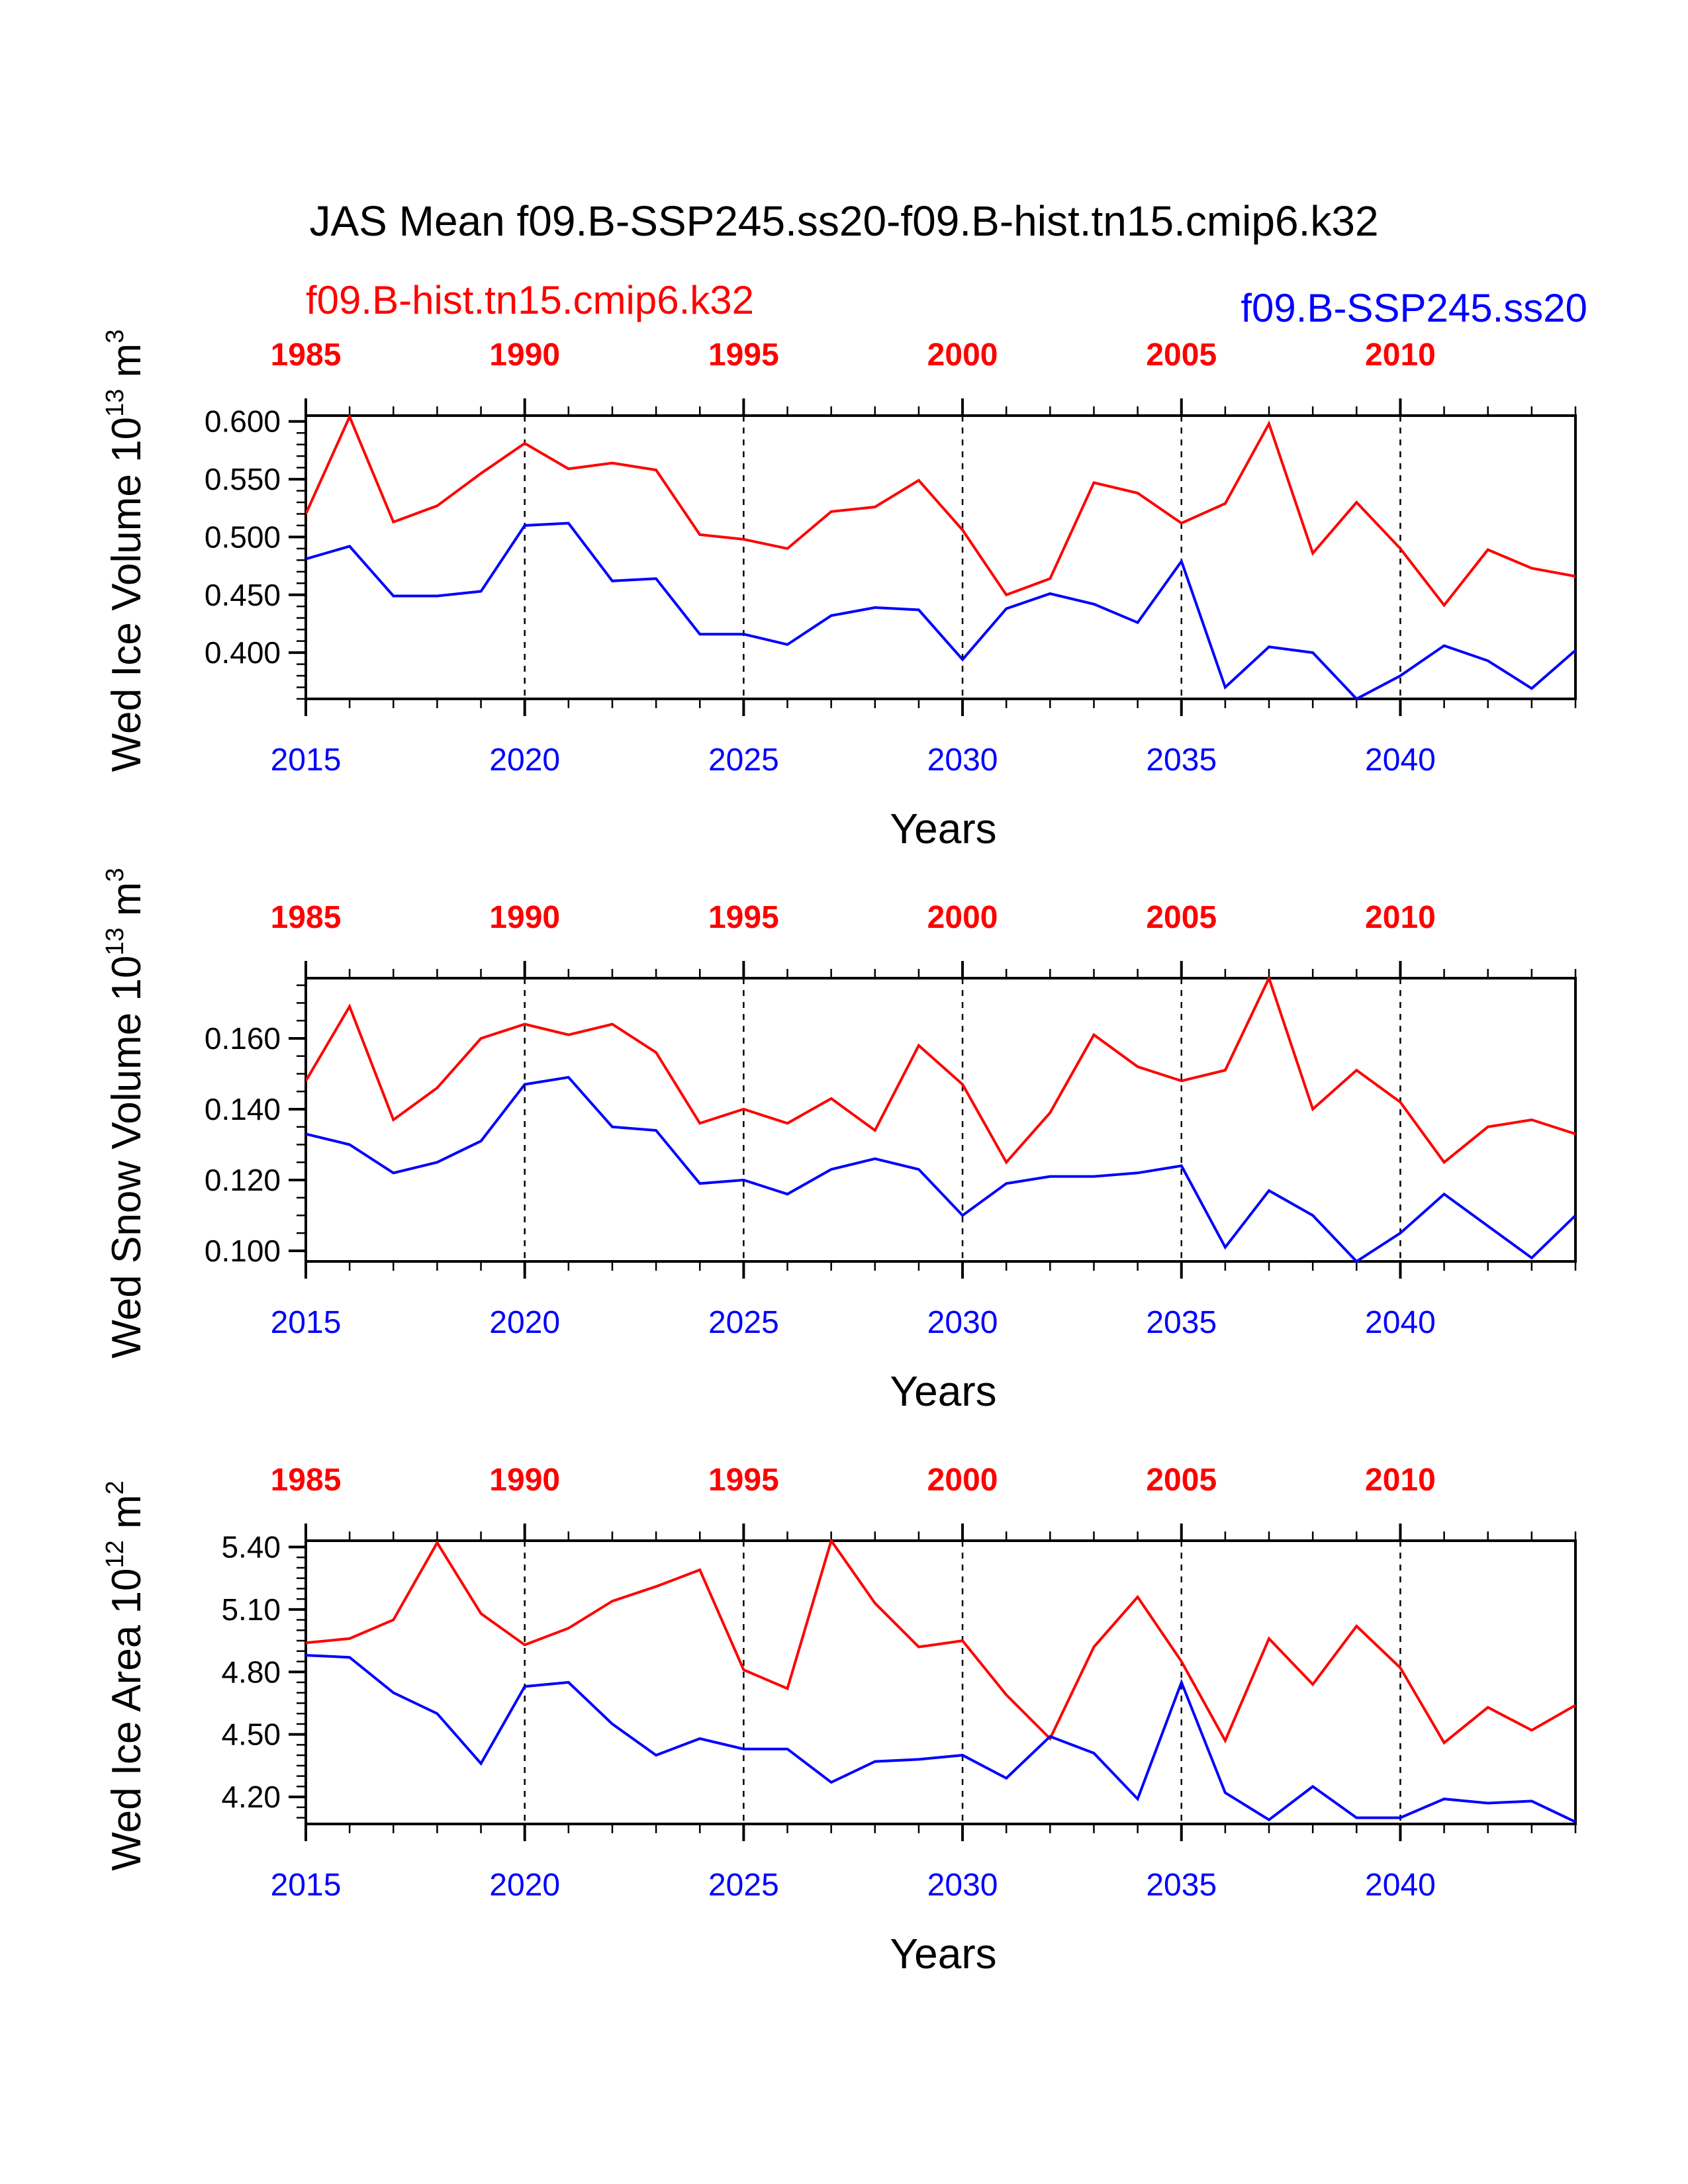 This screenshot has height=2184, width=1688. What do you see at coordinates (1414, 308) in the screenshot?
I see `legend-ssp-label: f09.B-SSP245.ss20` at bounding box center [1414, 308].